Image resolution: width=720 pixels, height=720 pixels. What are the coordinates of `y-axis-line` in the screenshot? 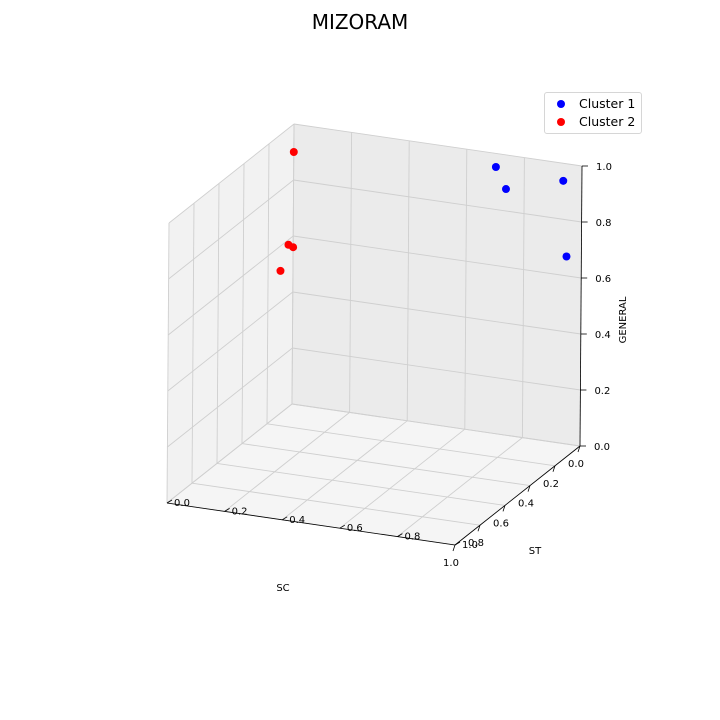 It's located at (517, 495).